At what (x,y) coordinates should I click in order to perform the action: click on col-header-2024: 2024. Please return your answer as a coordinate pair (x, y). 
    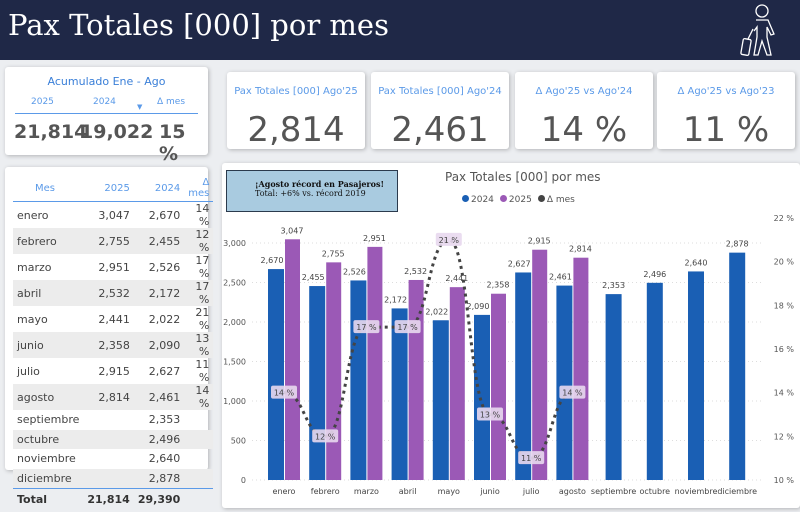
    Looking at the image, I should click on (159, 188).